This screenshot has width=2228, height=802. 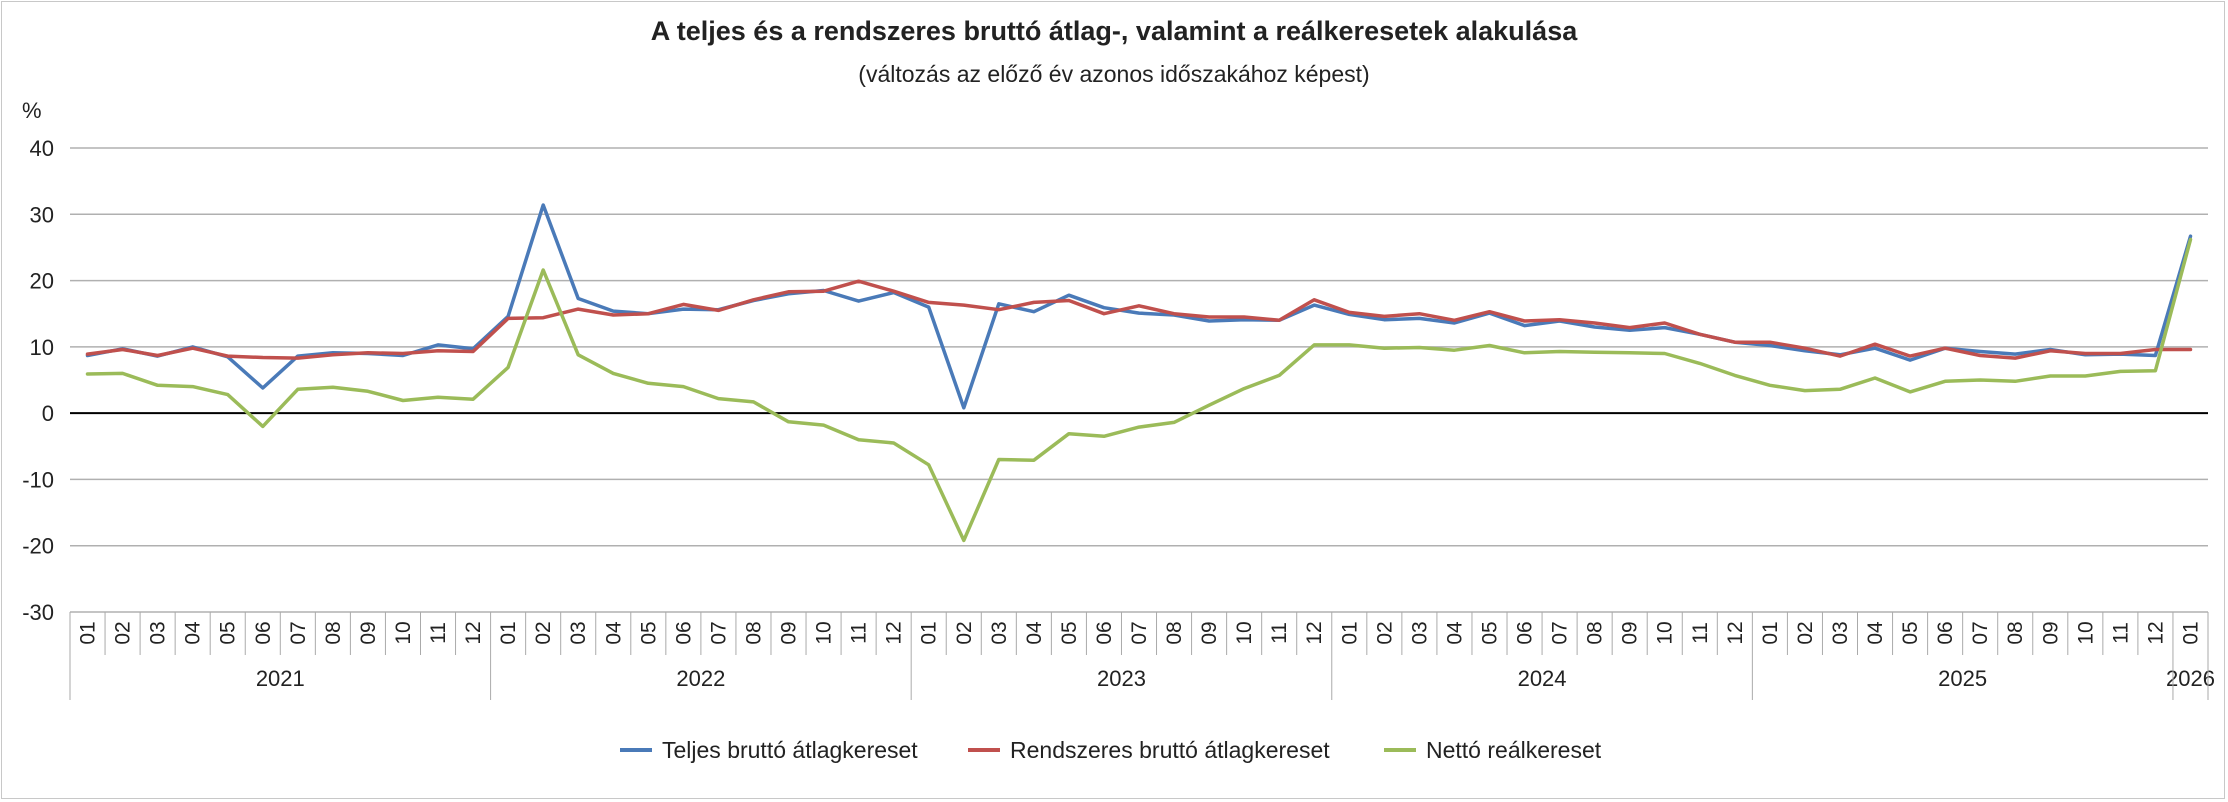 I want to click on y-tick-label: 40, so click(x=42, y=148).